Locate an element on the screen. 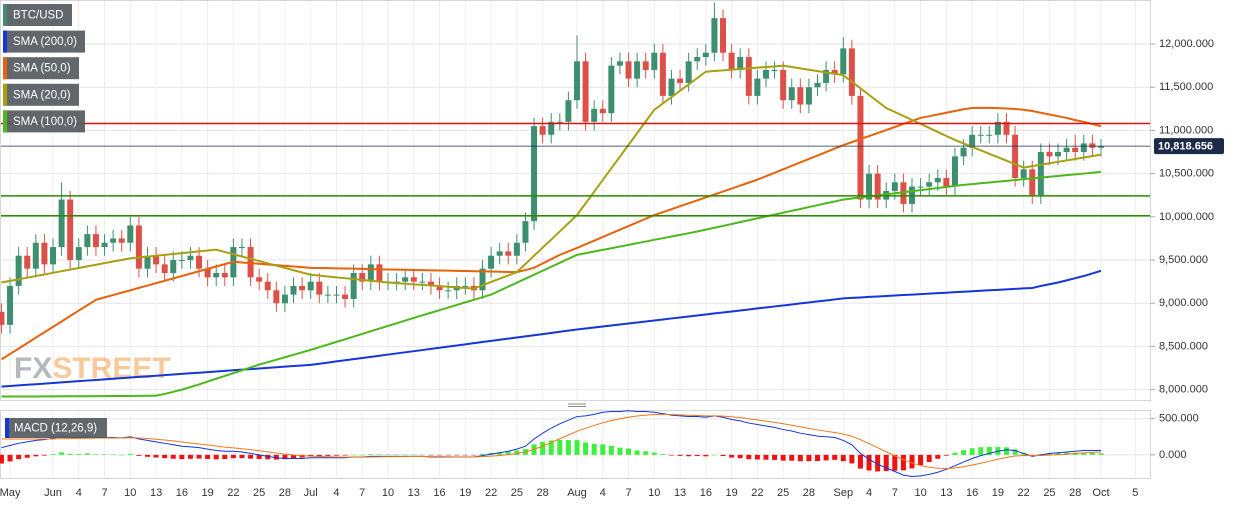 This screenshot has height=505, width=1244. pane-resize-handle is located at coordinates (577, 405).